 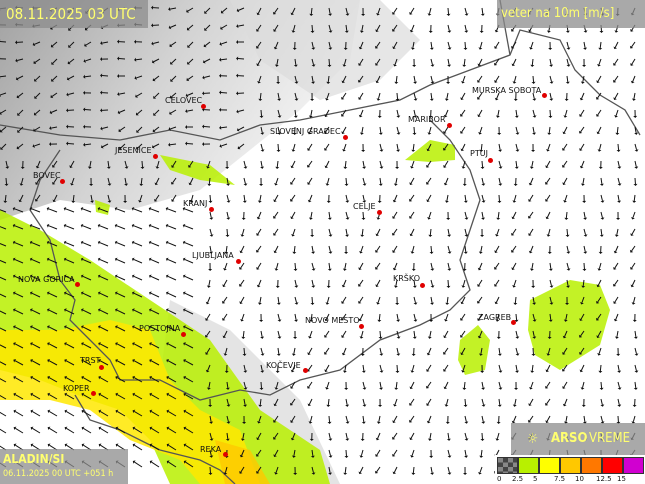 I want to click on legend-swatch, so click(x=612, y=465).